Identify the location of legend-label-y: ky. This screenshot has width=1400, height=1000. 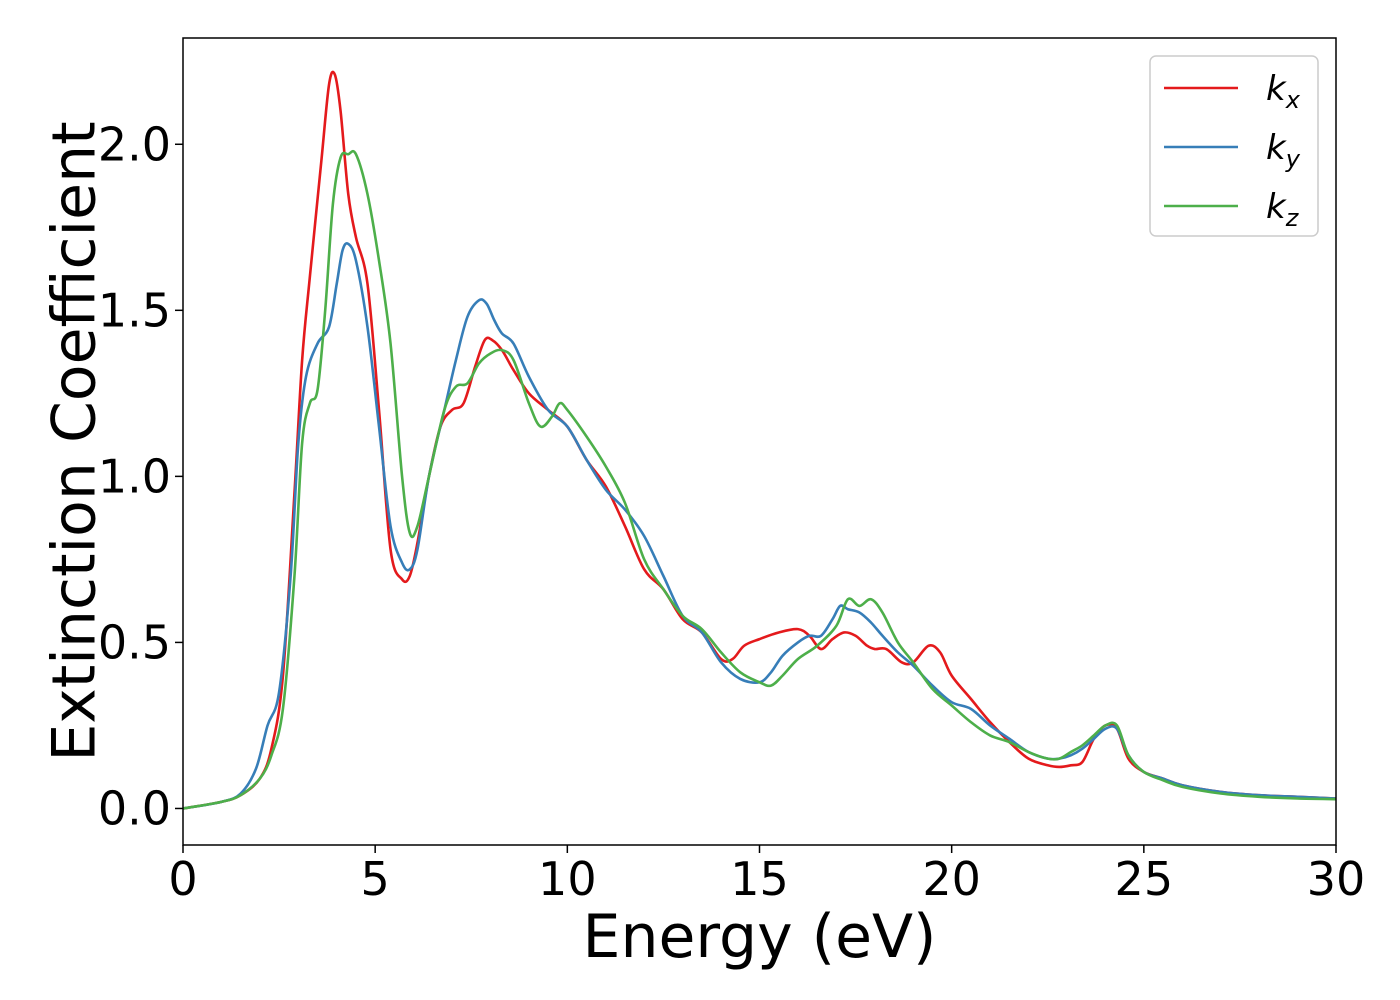
(1283, 150).